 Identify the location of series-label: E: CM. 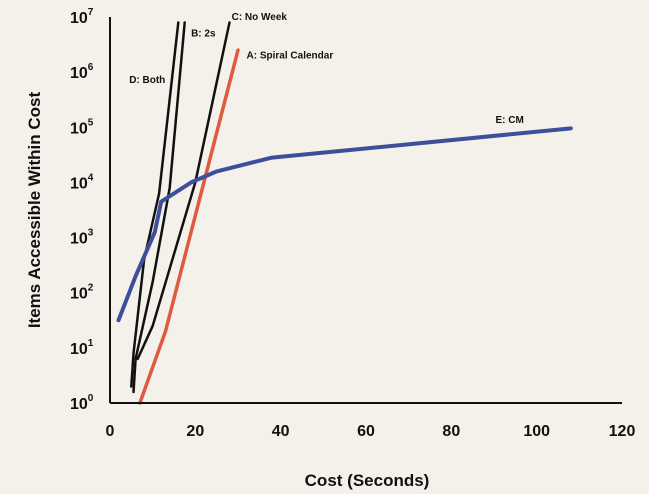
(510, 120).